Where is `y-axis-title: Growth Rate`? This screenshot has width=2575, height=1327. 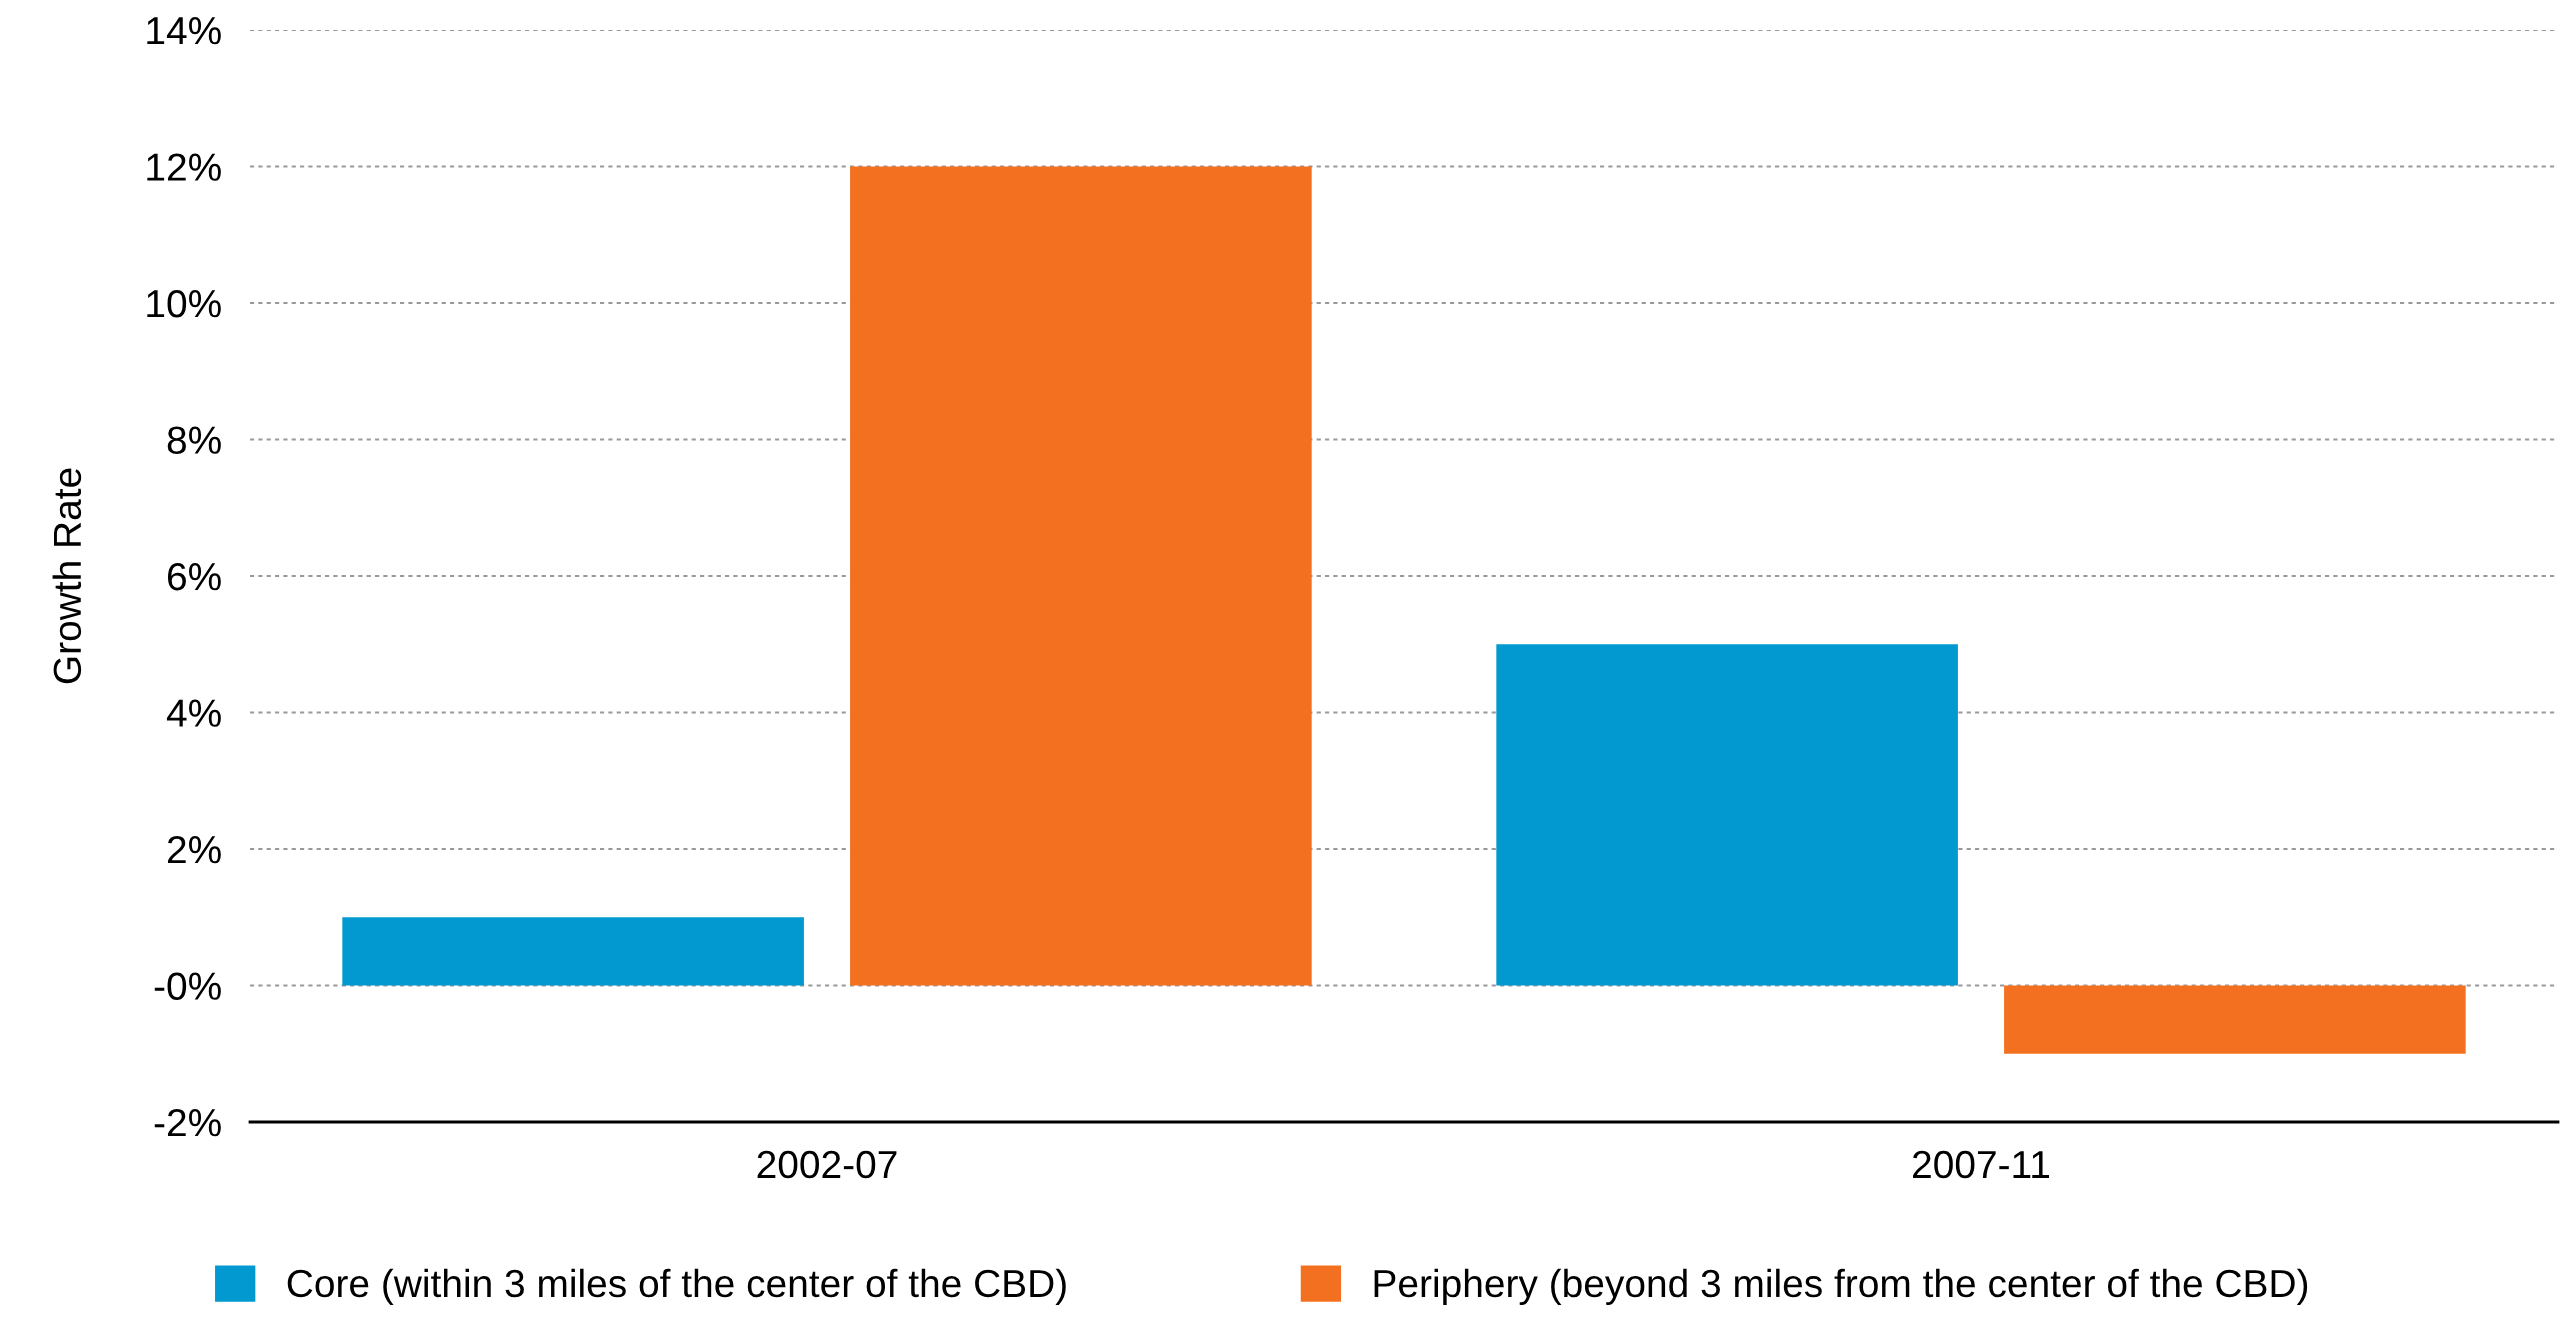 y-axis-title: Growth Rate is located at coordinates (67, 576).